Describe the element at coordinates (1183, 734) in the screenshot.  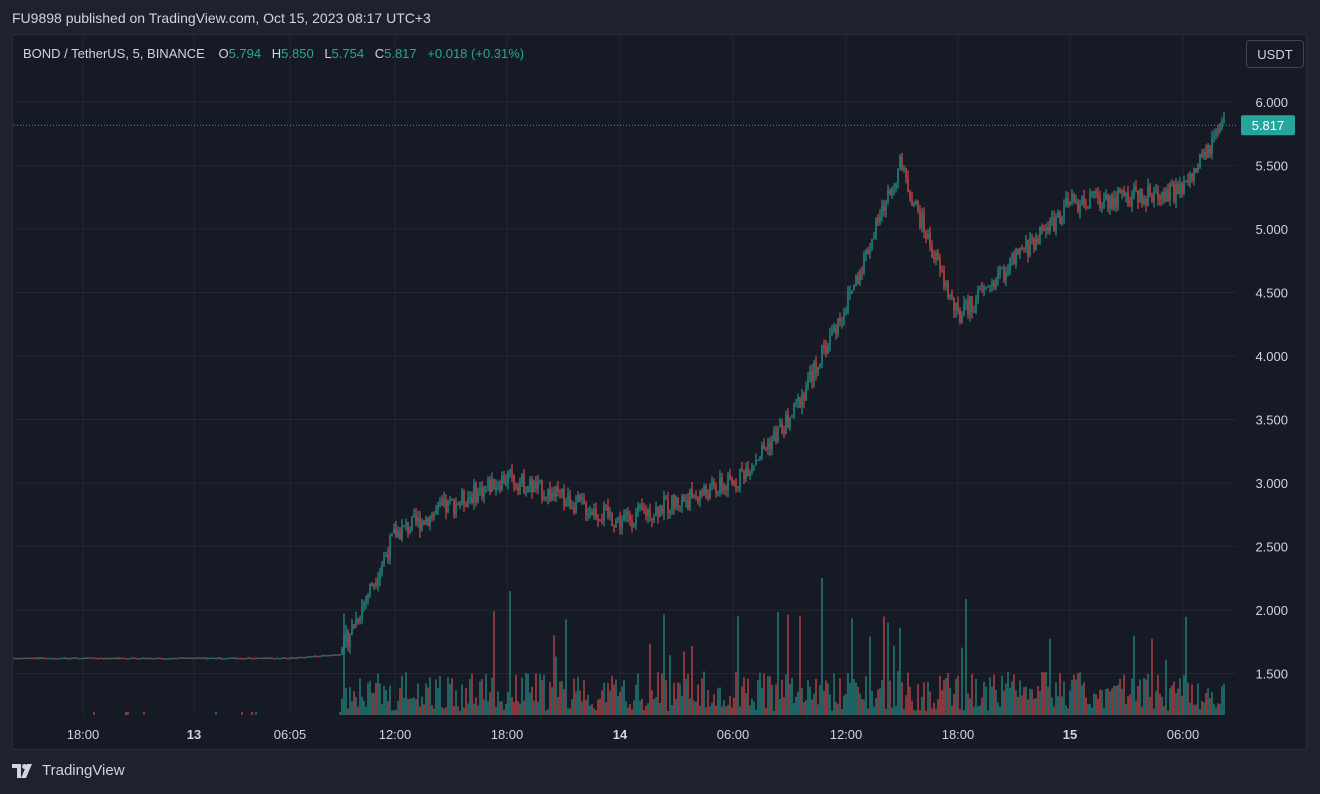
I see `time-tick-label: 06:00` at that location.